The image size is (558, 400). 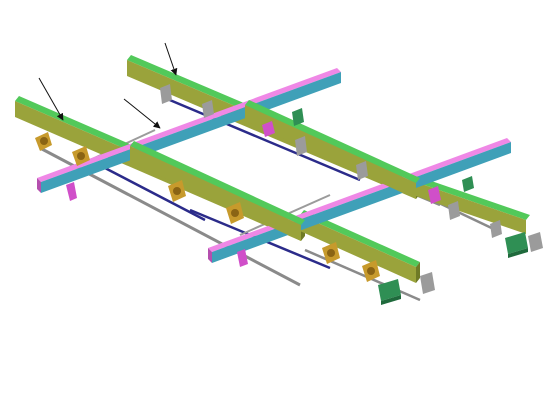 What do you see at coordinates (360, 246) in the screenshot?
I see `beam-right` at bounding box center [360, 246].